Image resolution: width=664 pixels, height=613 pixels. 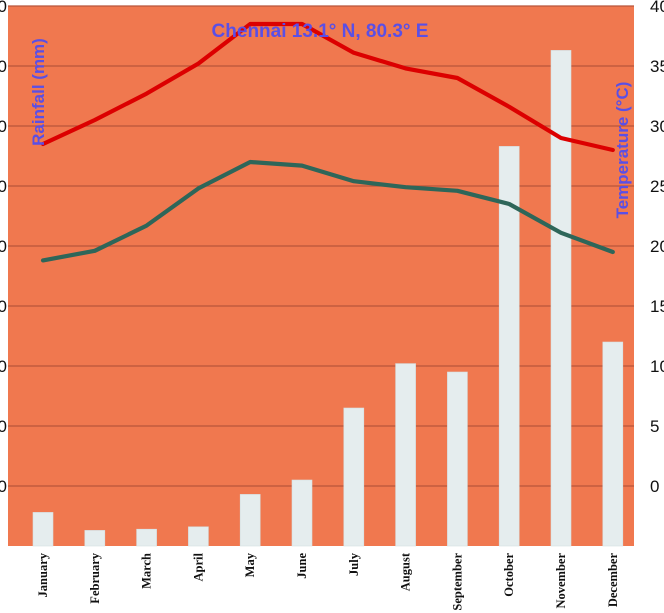 What do you see at coordinates (147, 571) in the screenshot?
I see `month-label-march: March` at bounding box center [147, 571].